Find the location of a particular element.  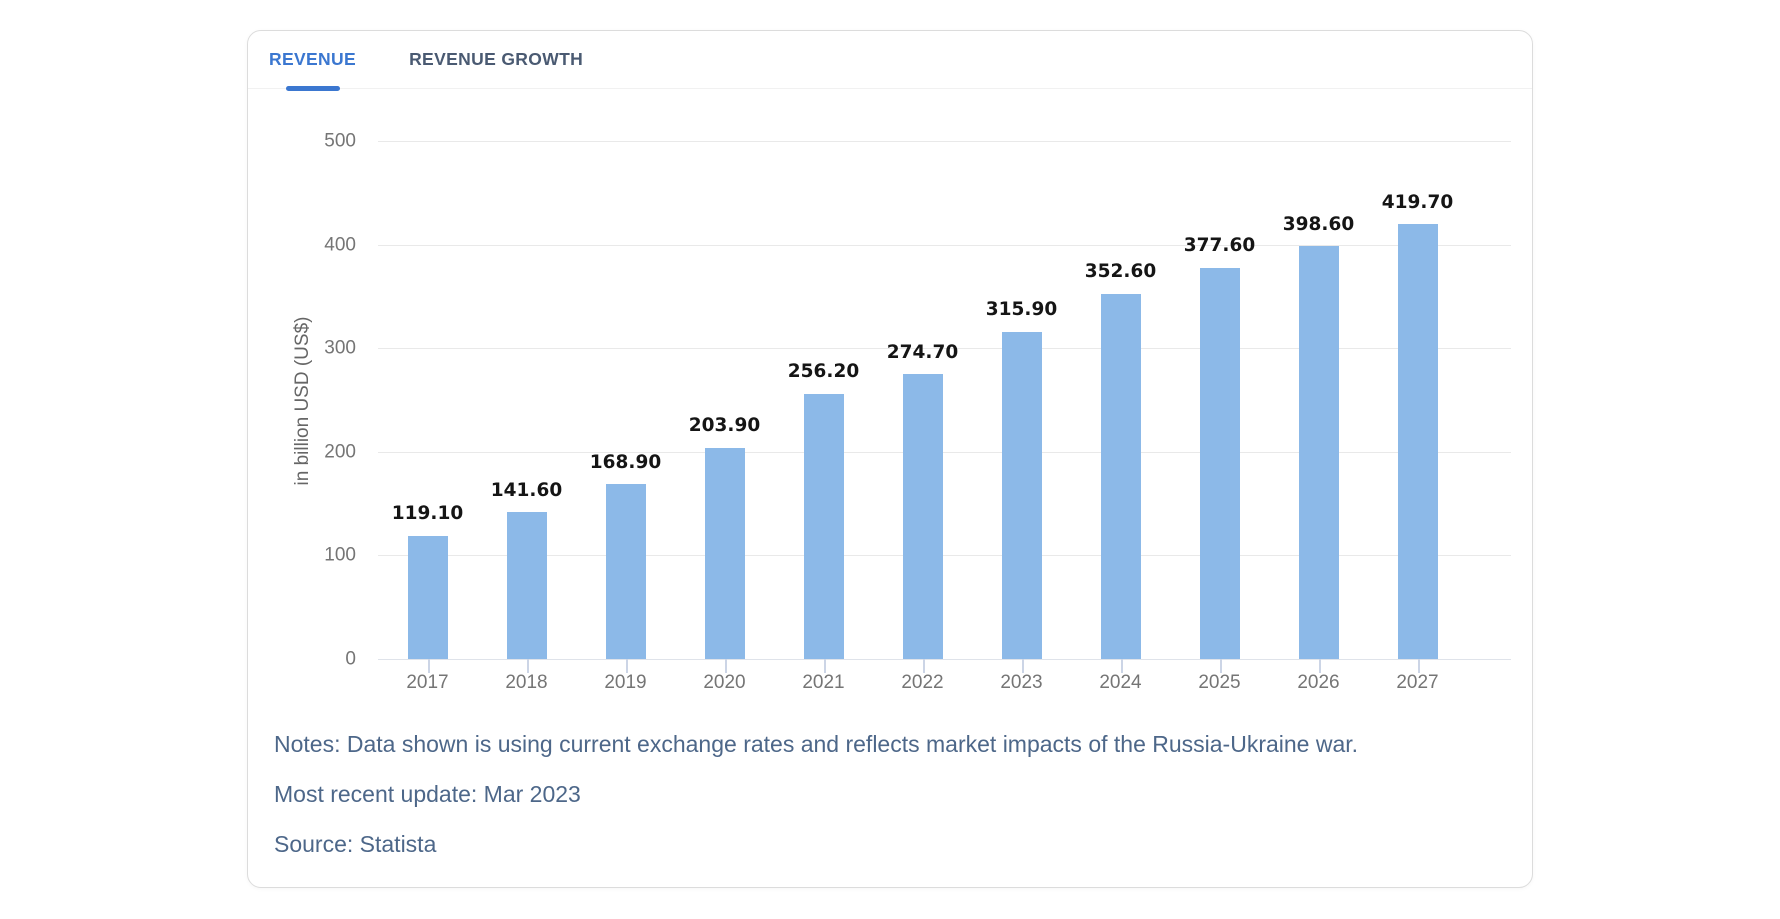

bar-2023 is located at coordinates (1021, 495).